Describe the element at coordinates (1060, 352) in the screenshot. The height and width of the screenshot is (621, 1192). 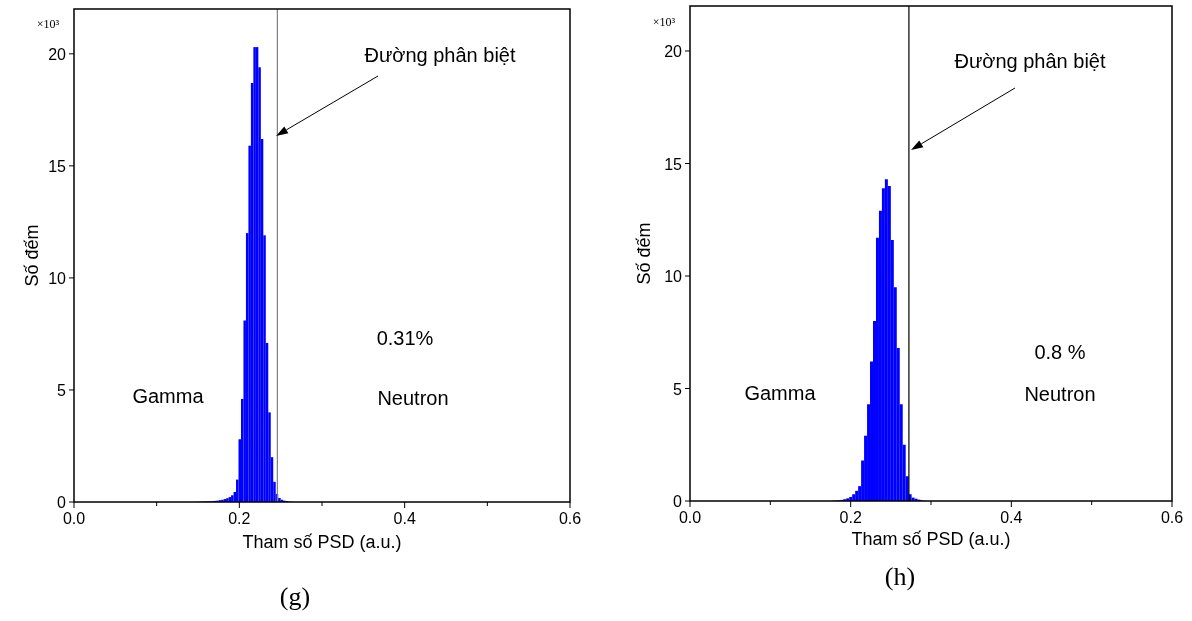
I see `annotation: 0.8 %` at that location.